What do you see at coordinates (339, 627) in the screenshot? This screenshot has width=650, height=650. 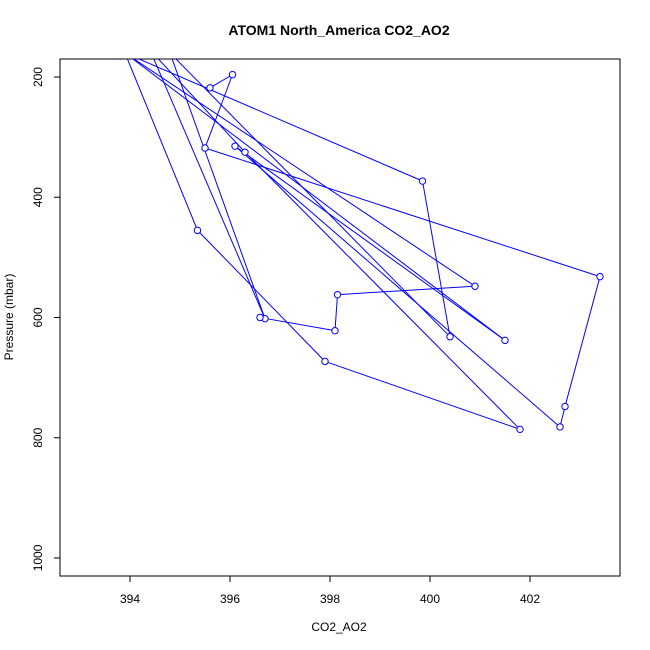 I see `x-axis-label: CO2_AO2` at bounding box center [339, 627].